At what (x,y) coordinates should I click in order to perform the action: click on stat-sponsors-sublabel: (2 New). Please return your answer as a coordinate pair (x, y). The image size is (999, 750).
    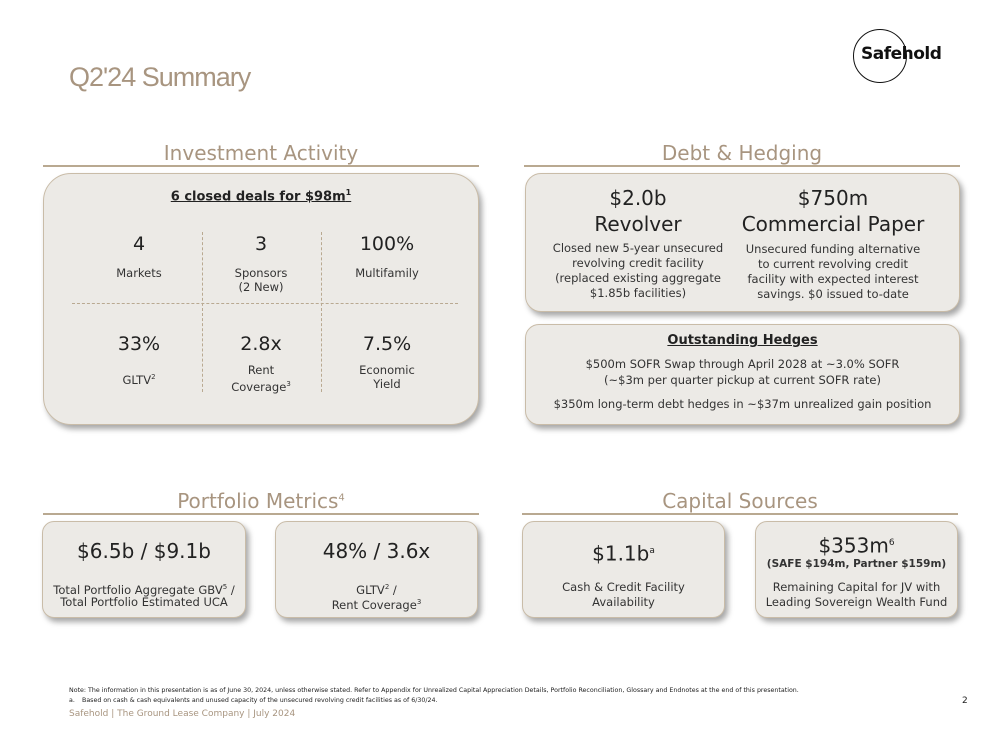
    Looking at the image, I should click on (261, 287).